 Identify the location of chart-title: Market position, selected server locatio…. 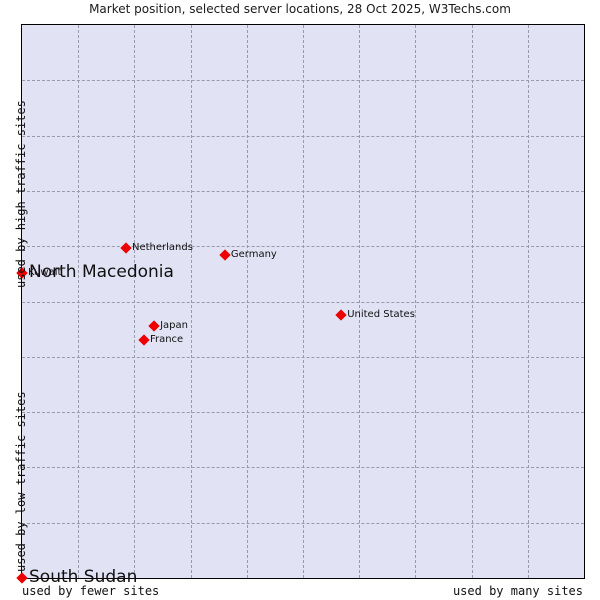
(300, 9).